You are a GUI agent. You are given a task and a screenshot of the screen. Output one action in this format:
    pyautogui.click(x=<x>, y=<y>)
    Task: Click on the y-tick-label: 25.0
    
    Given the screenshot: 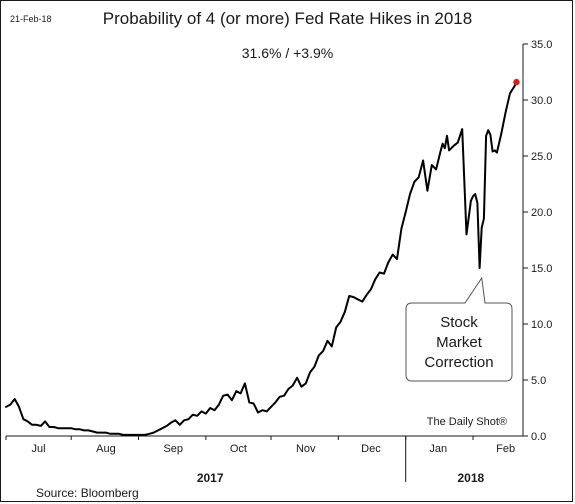 What is the action you would take?
    pyautogui.click(x=541, y=157)
    